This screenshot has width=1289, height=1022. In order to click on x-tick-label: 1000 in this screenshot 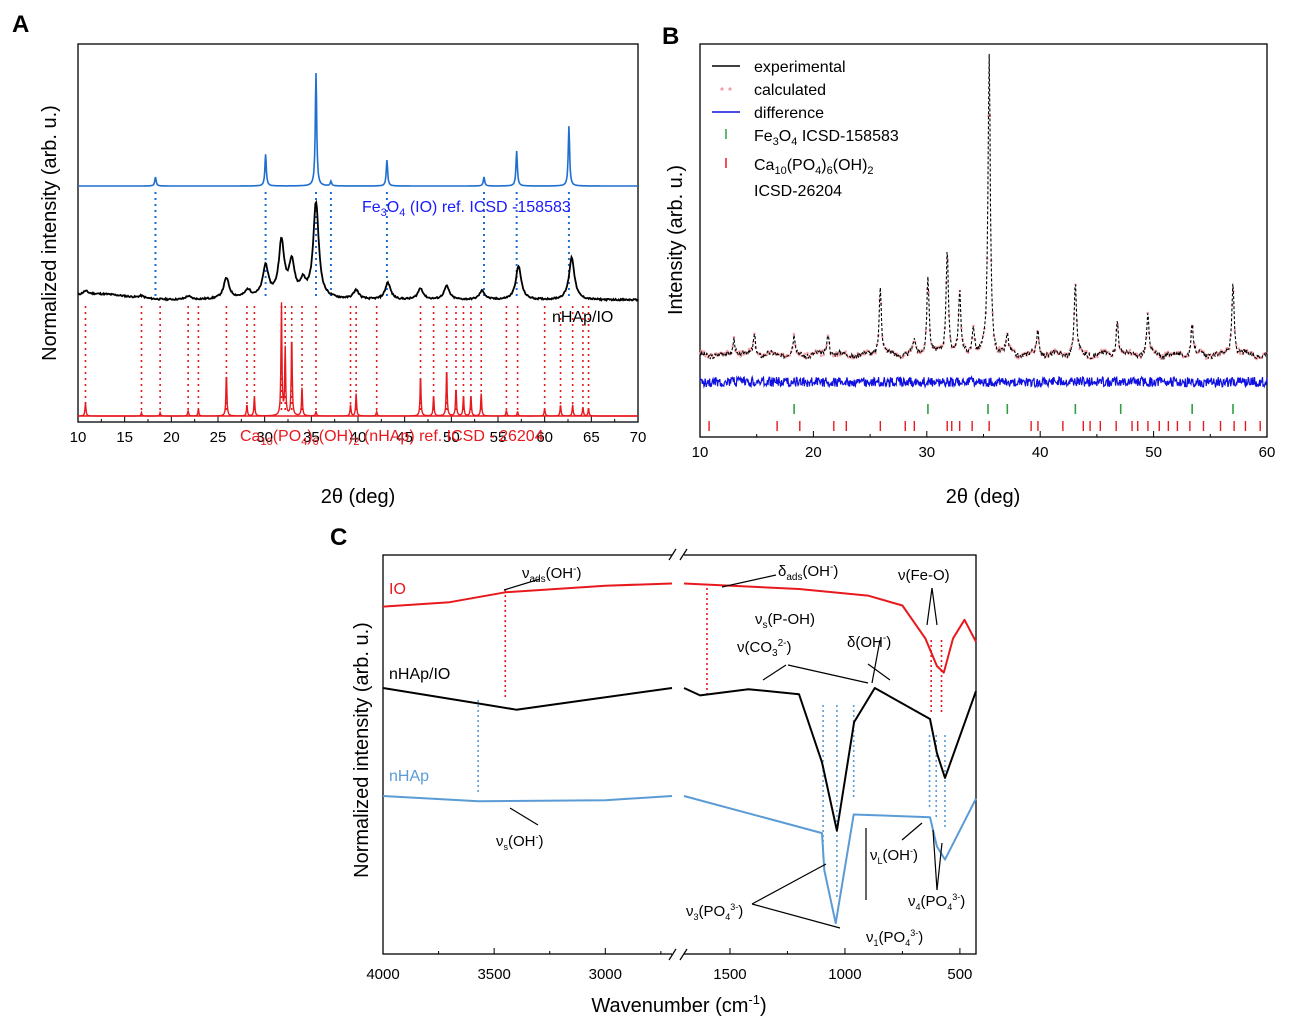, I will do `click(844, 974)`.